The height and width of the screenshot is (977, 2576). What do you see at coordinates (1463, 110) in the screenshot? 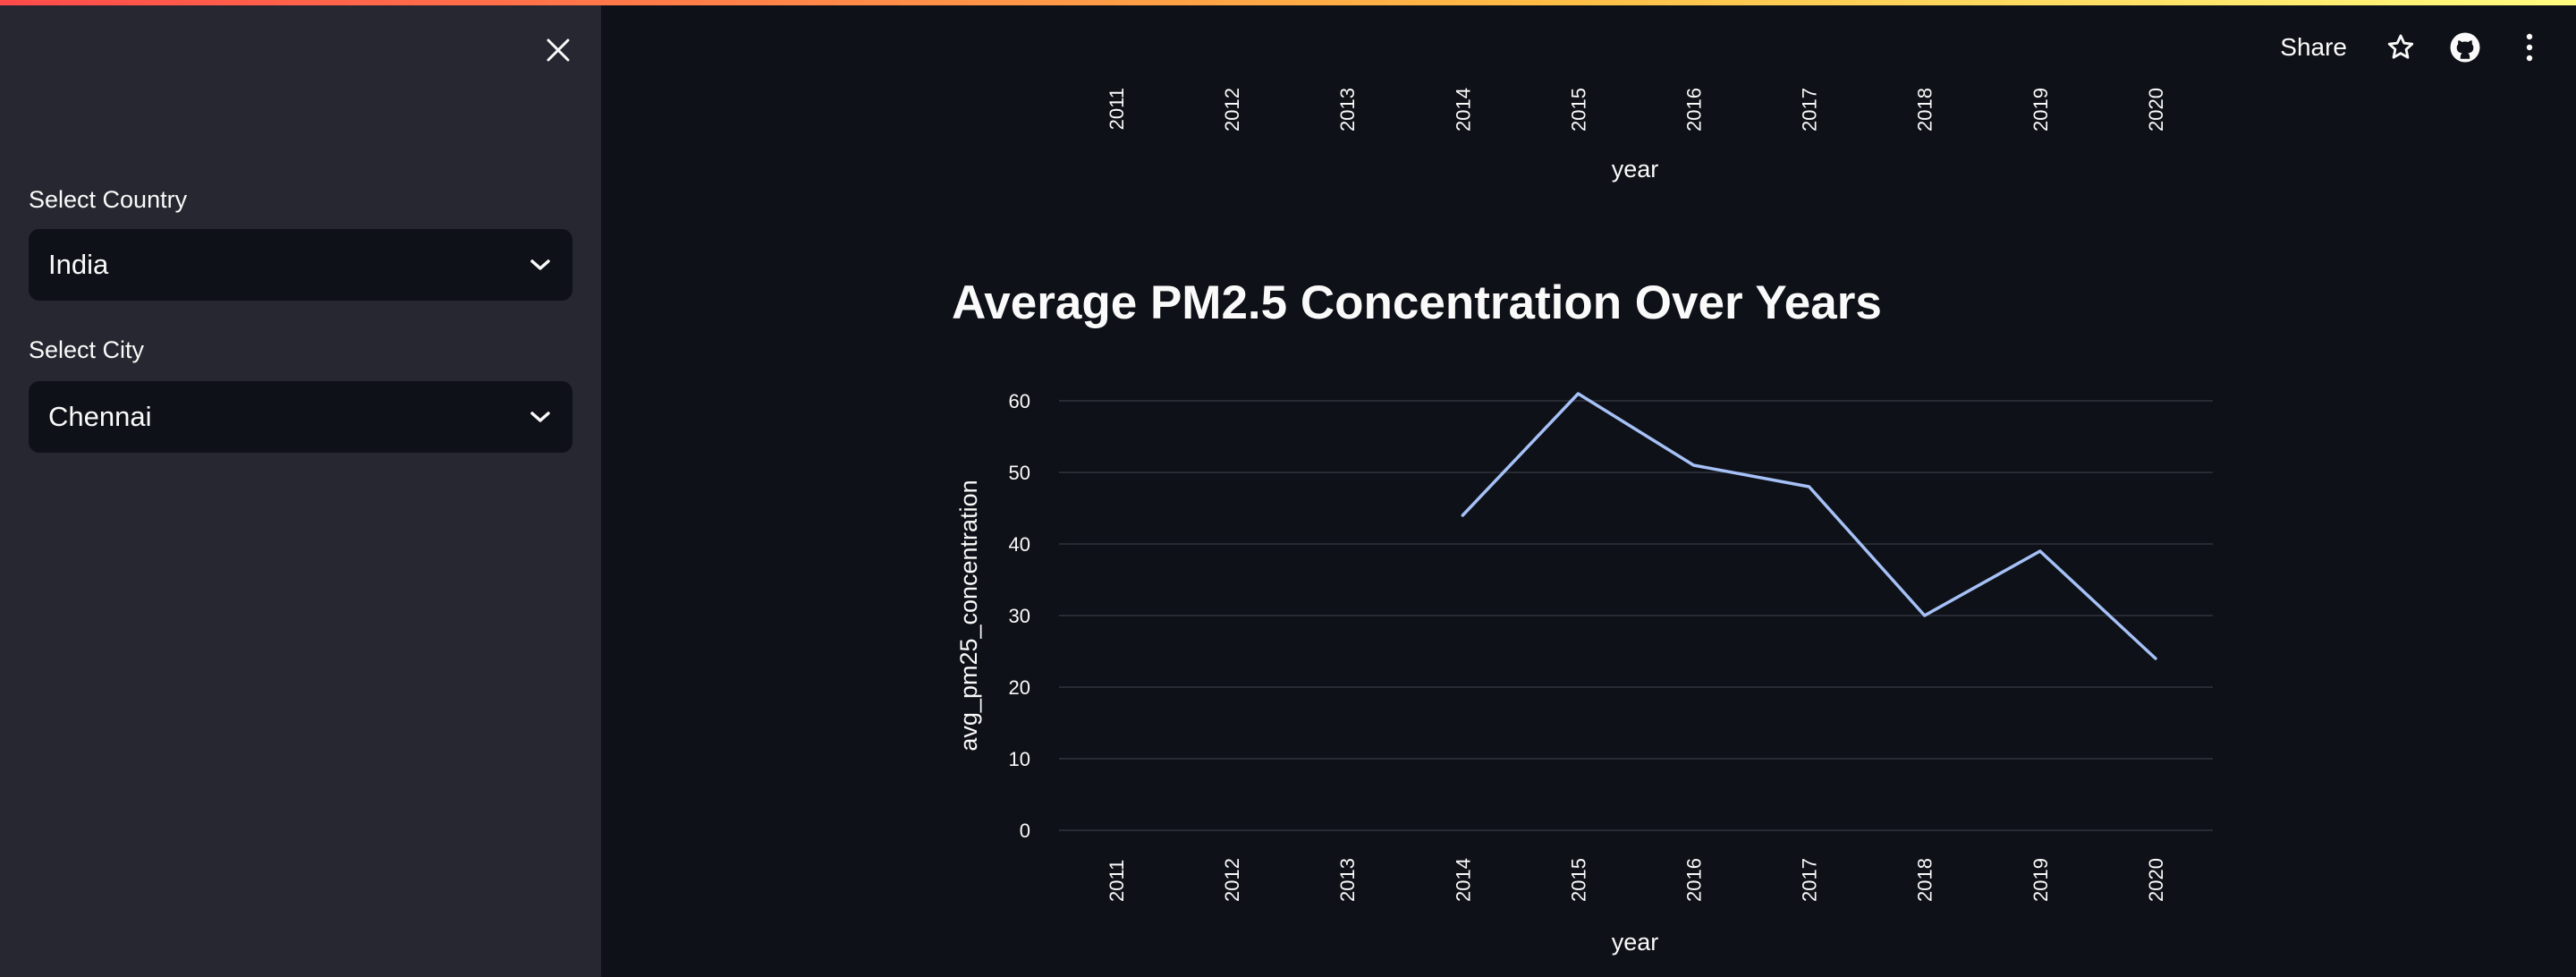
I see `x-tick-label: 2014` at bounding box center [1463, 110].